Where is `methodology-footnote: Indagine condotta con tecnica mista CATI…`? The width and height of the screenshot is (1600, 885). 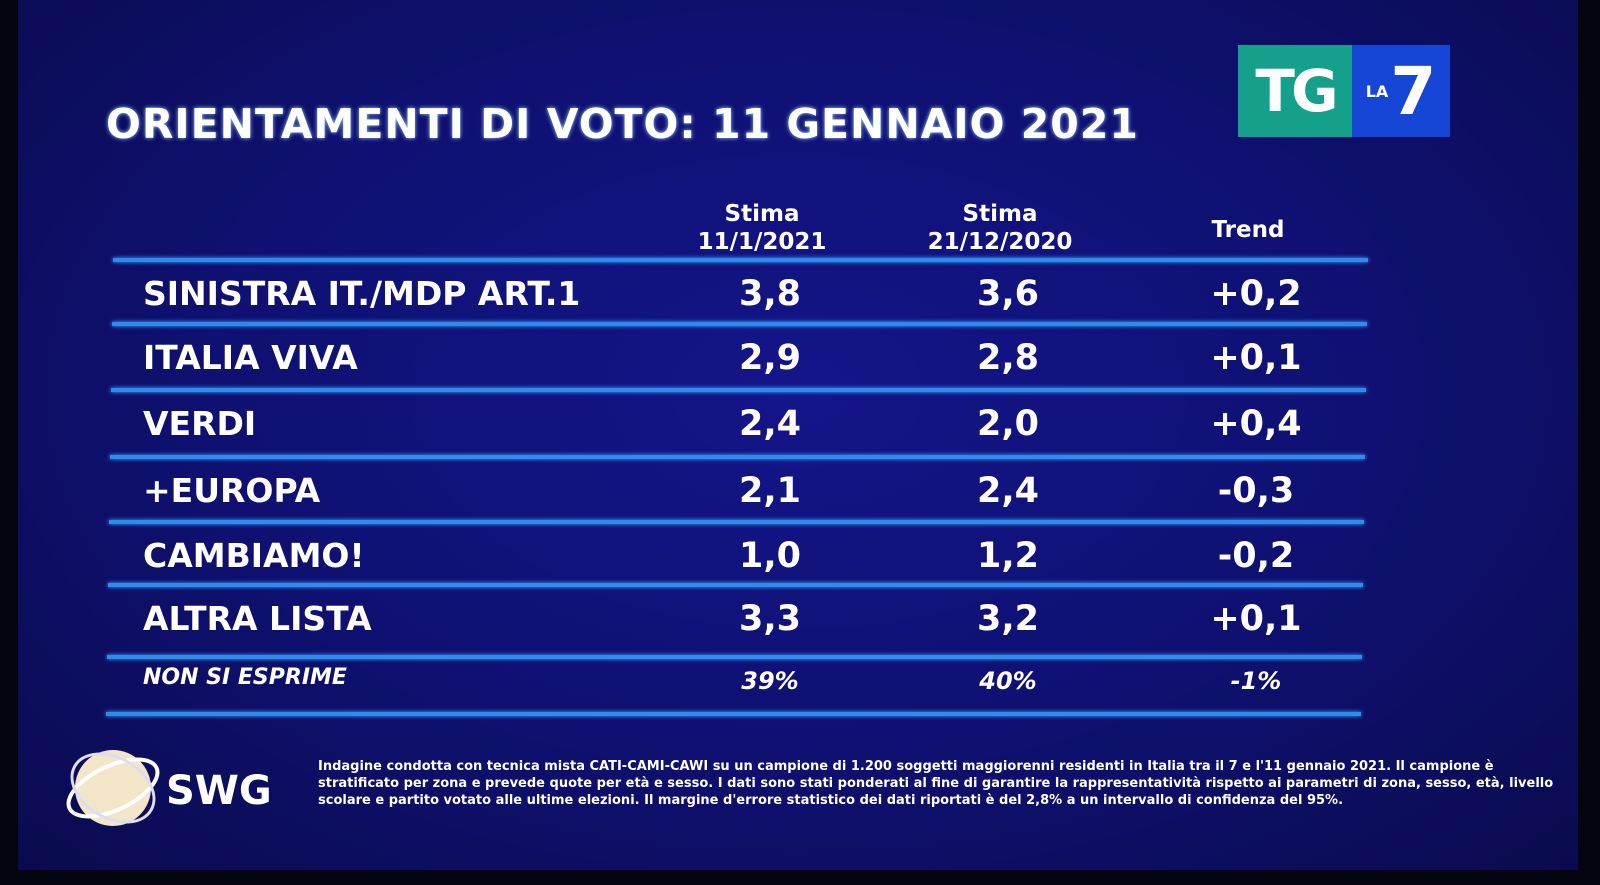 methodology-footnote: Indagine condotta con tecnica mista CATI… is located at coordinates (936, 783).